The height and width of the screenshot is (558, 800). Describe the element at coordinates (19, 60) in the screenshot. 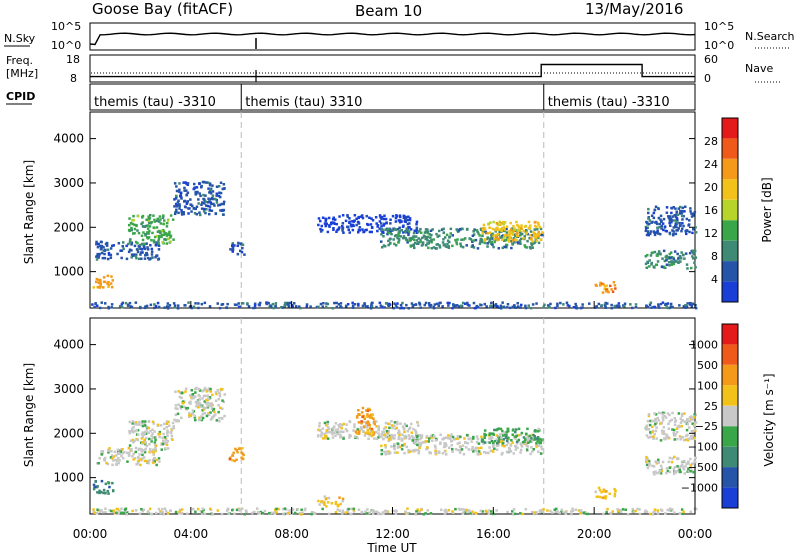

I see `freq-label-top: Freq.` at that location.